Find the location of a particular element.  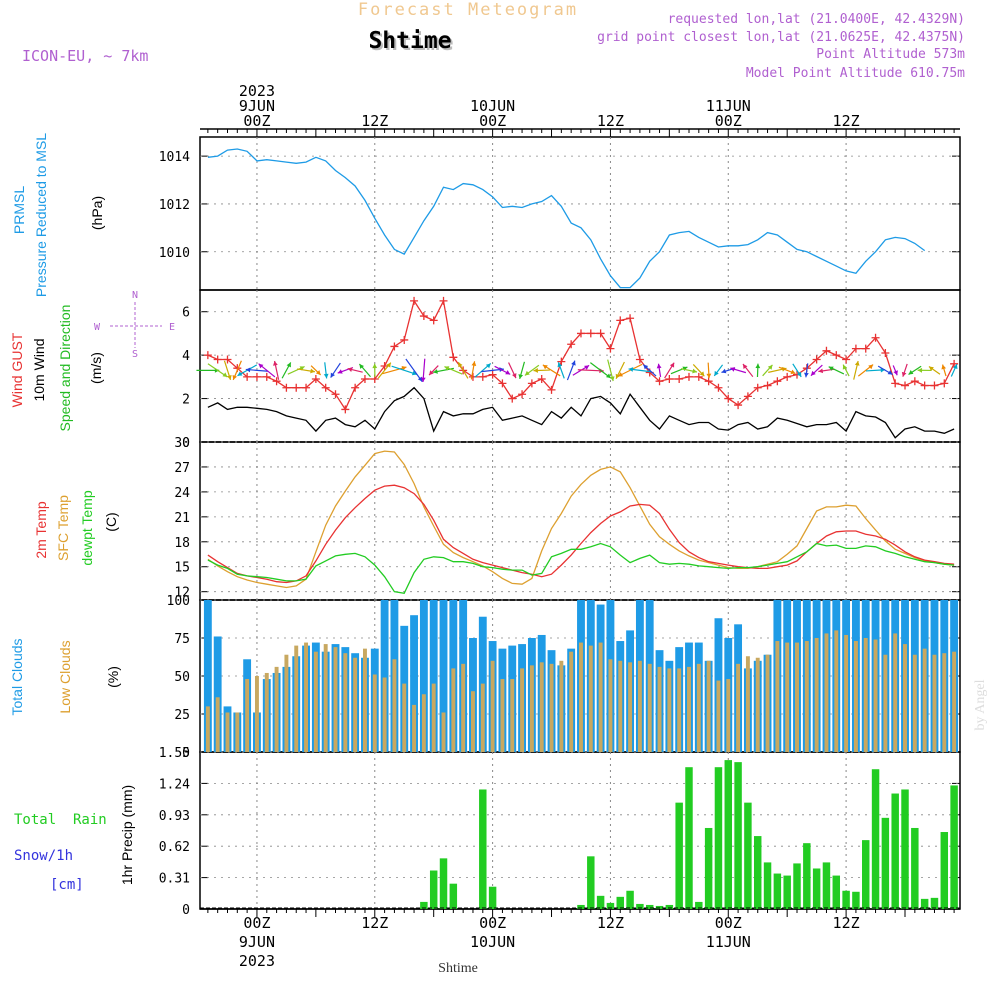

wind-tick-label: 0 is located at coordinates (186, 443).